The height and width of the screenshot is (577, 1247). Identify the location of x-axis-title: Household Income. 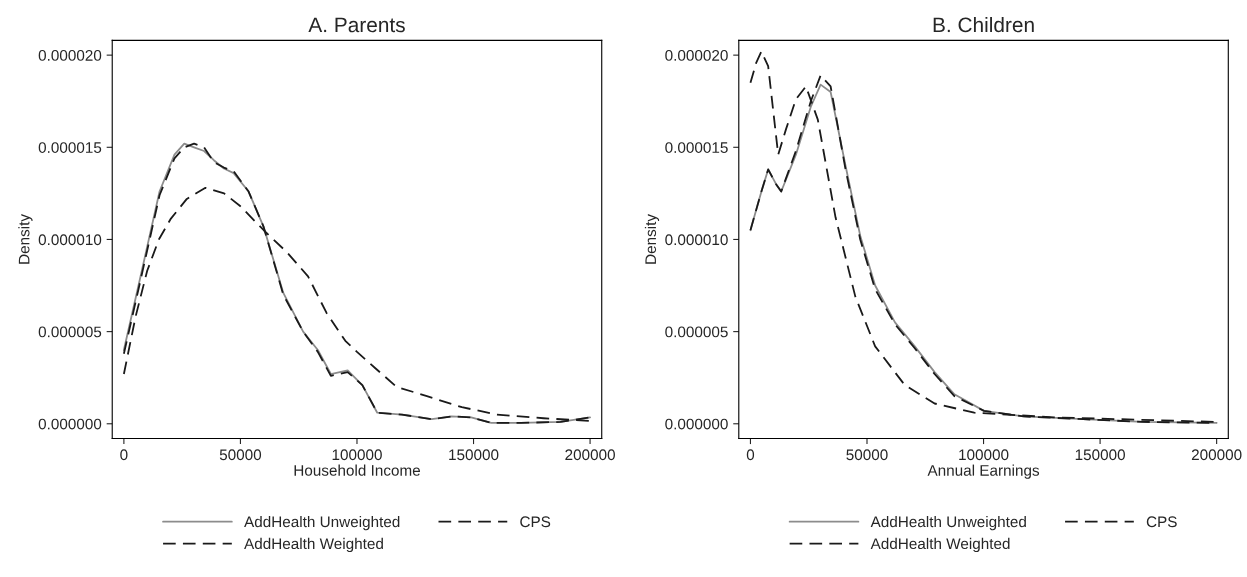
(357, 470).